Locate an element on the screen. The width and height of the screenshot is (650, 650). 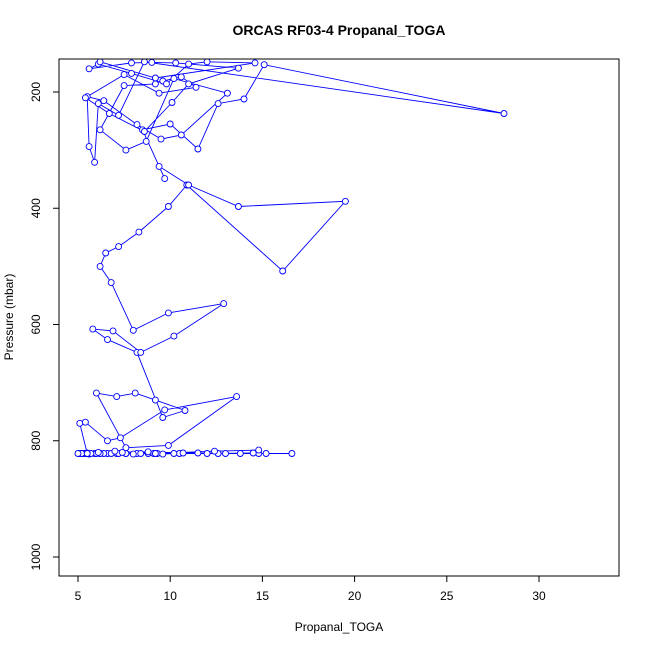
y-tick-label: 1000 is located at coordinates (36, 556).